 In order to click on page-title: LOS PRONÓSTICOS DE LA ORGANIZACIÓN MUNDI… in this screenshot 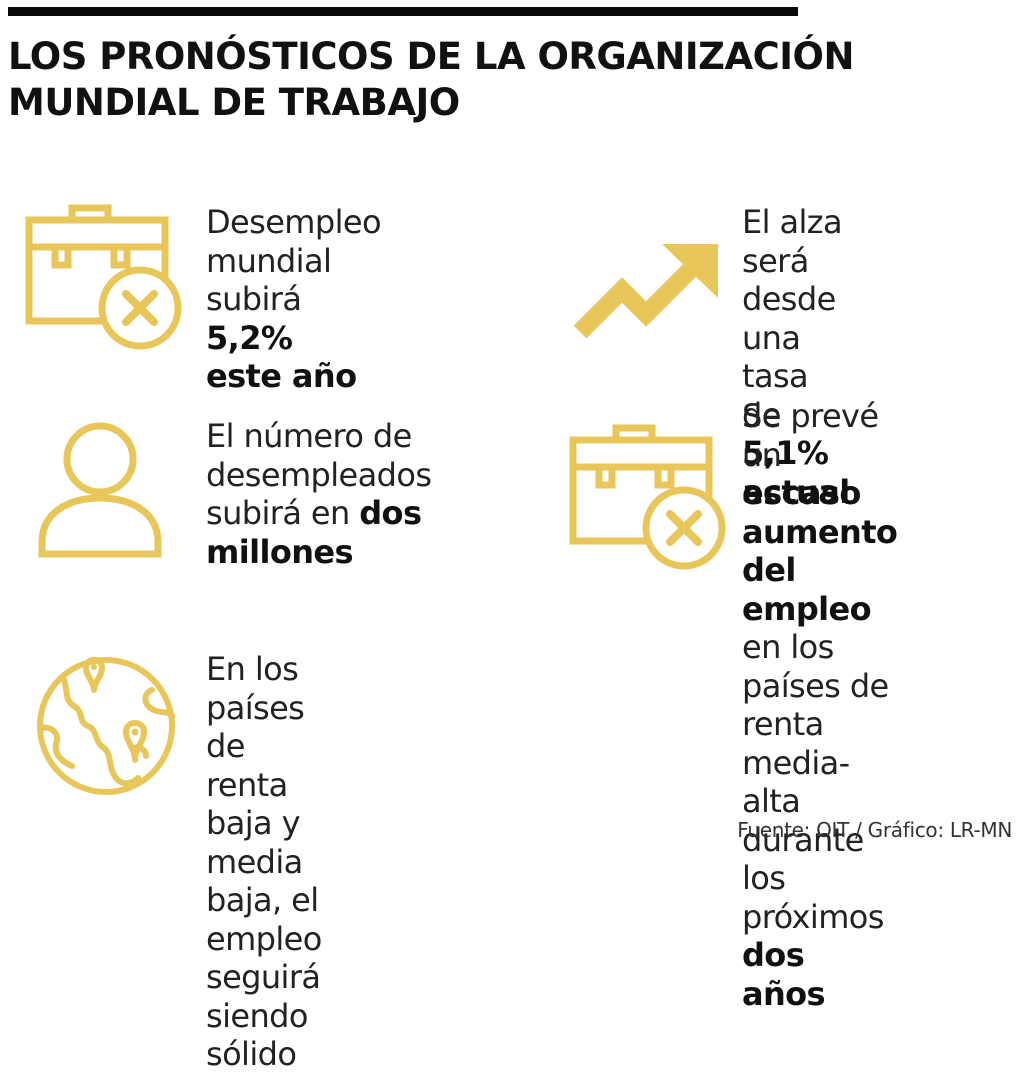, I will do `click(458, 80)`.